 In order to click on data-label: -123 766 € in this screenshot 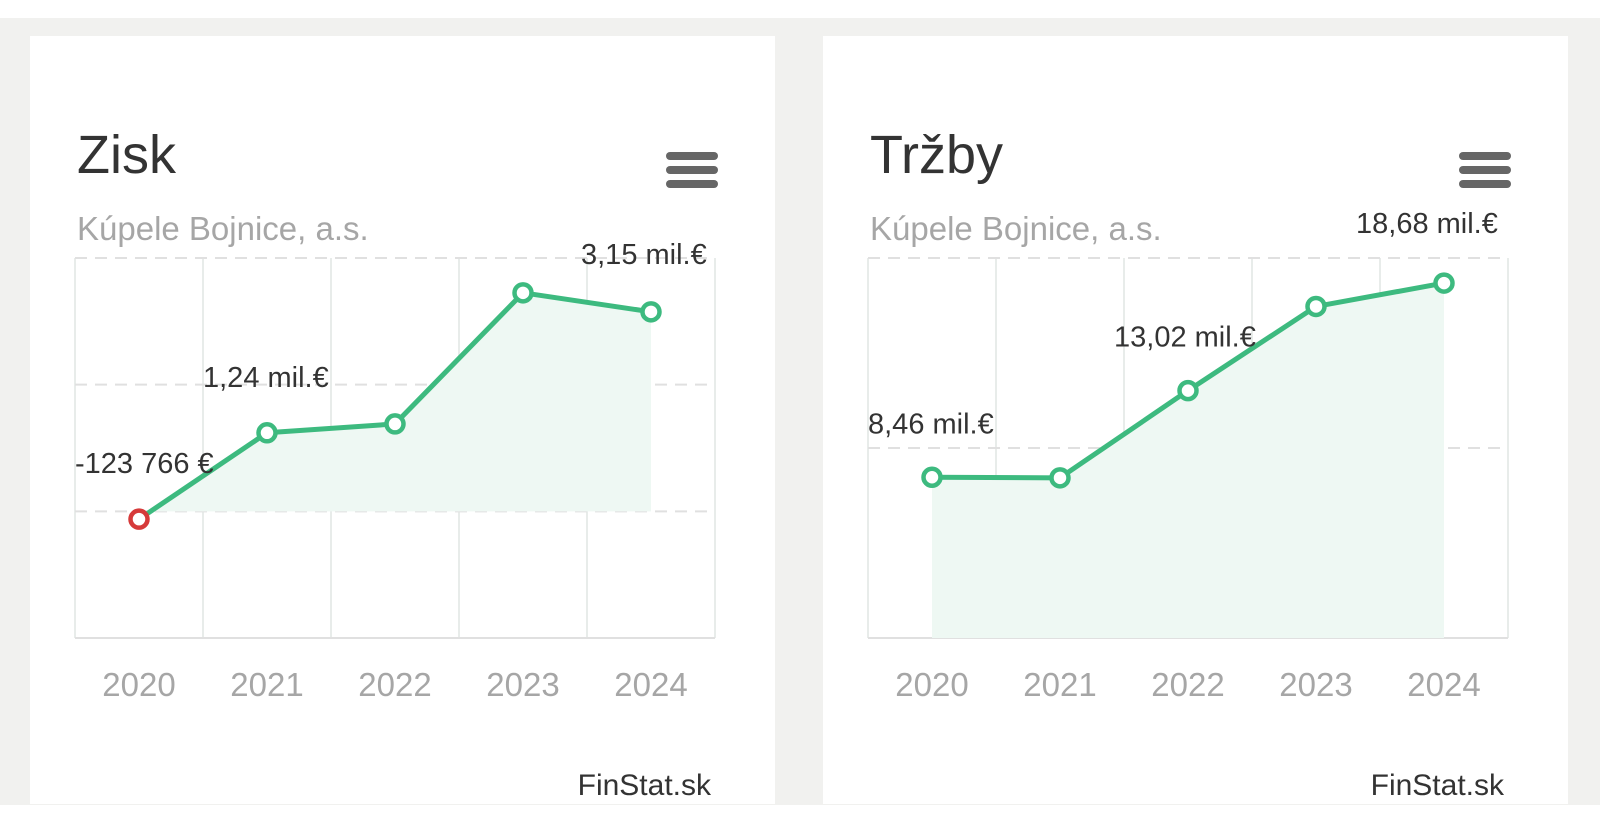, I will do `click(144, 464)`.